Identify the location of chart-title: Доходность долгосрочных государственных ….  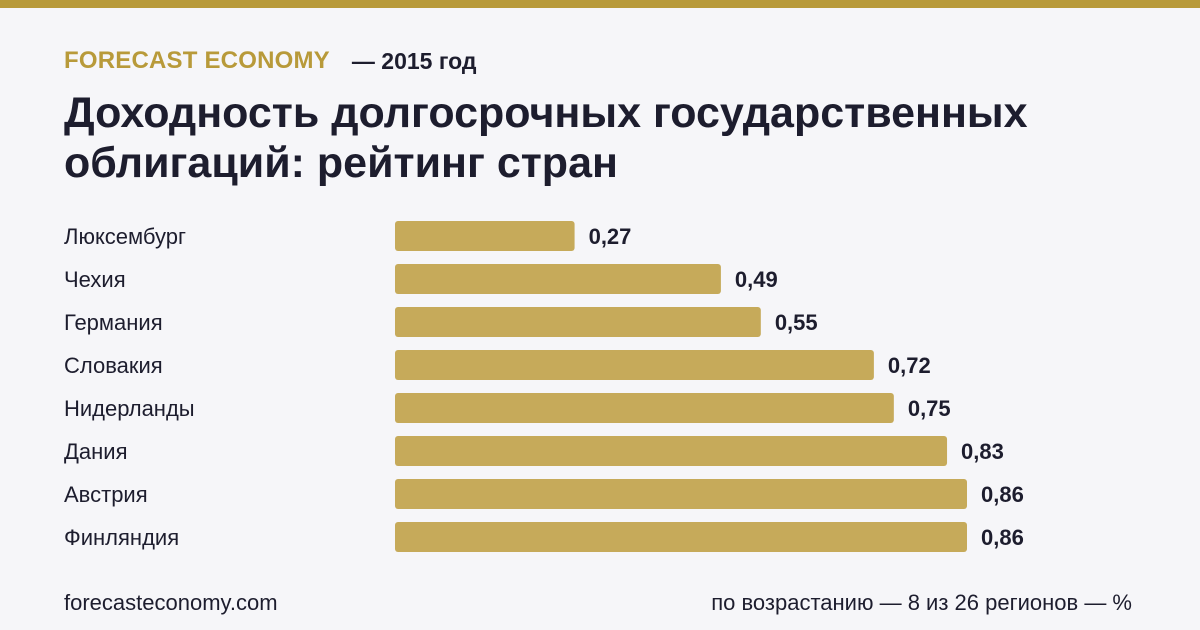
(546, 138).